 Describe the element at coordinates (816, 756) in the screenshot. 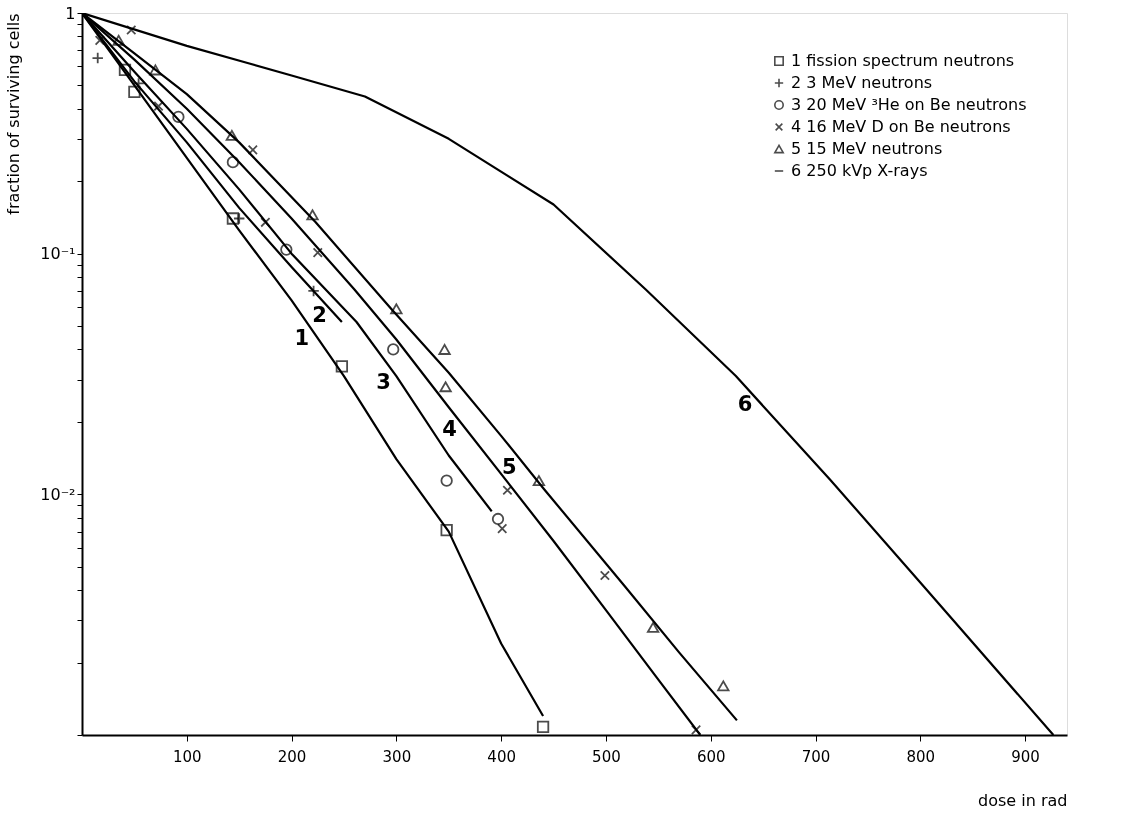

I see `x-tick-label: 700` at that location.